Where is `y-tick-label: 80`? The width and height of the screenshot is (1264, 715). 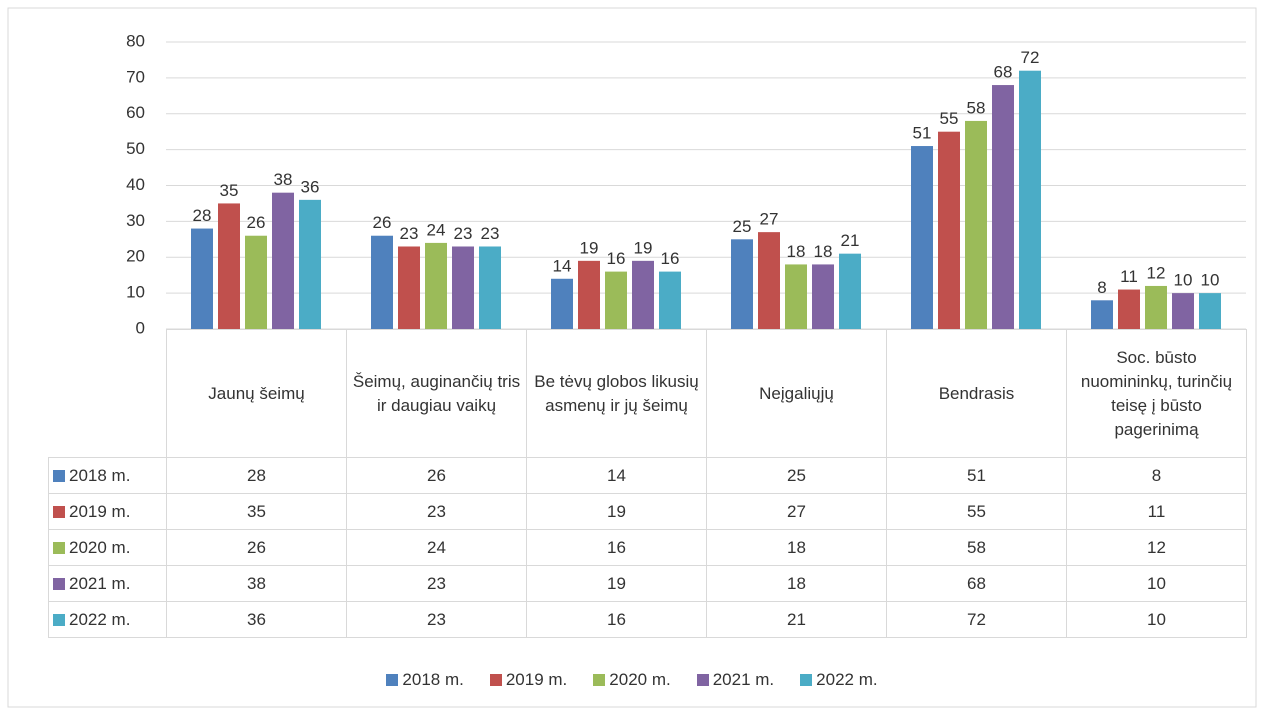
y-tick-label: 80 is located at coordinates (135, 40).